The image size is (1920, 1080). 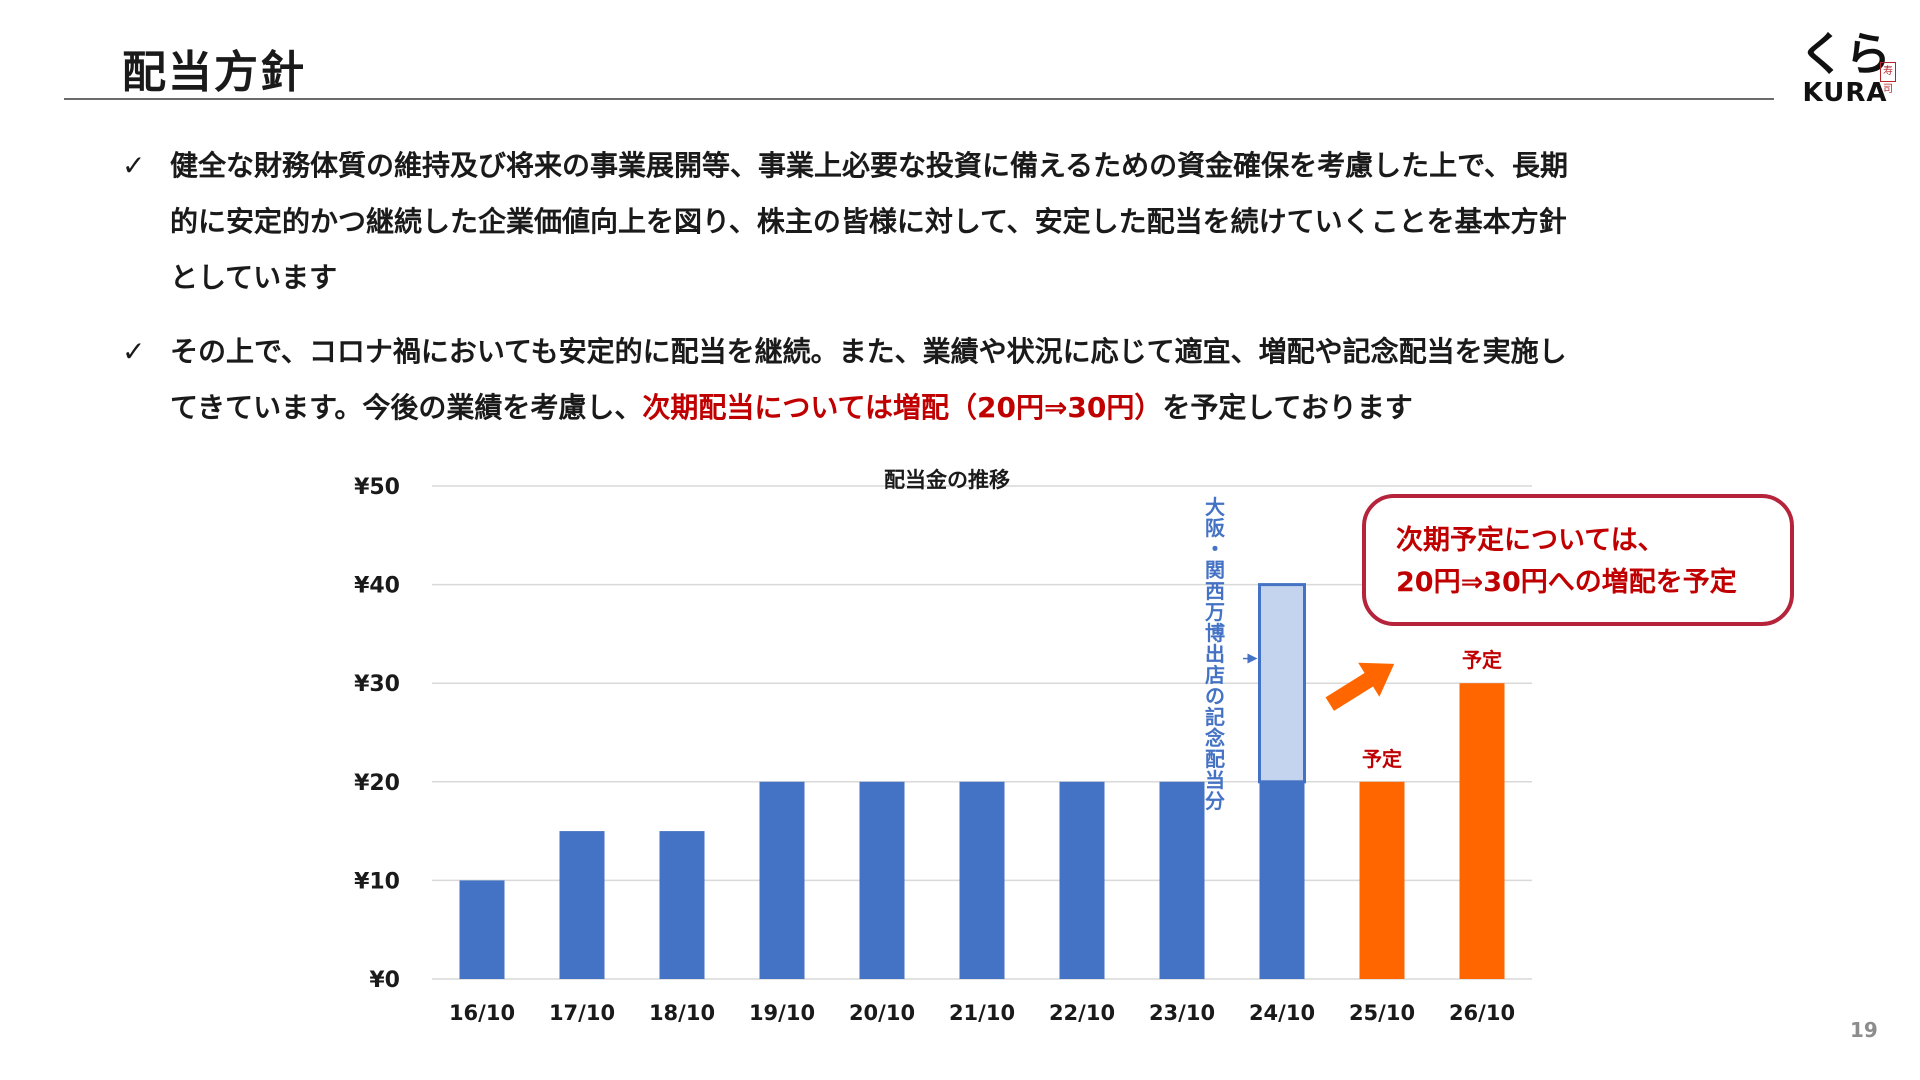 I want to click on commemorative-annotation: 大阪・関西万博出店の記念配当分, so click(x=1215, y=654).